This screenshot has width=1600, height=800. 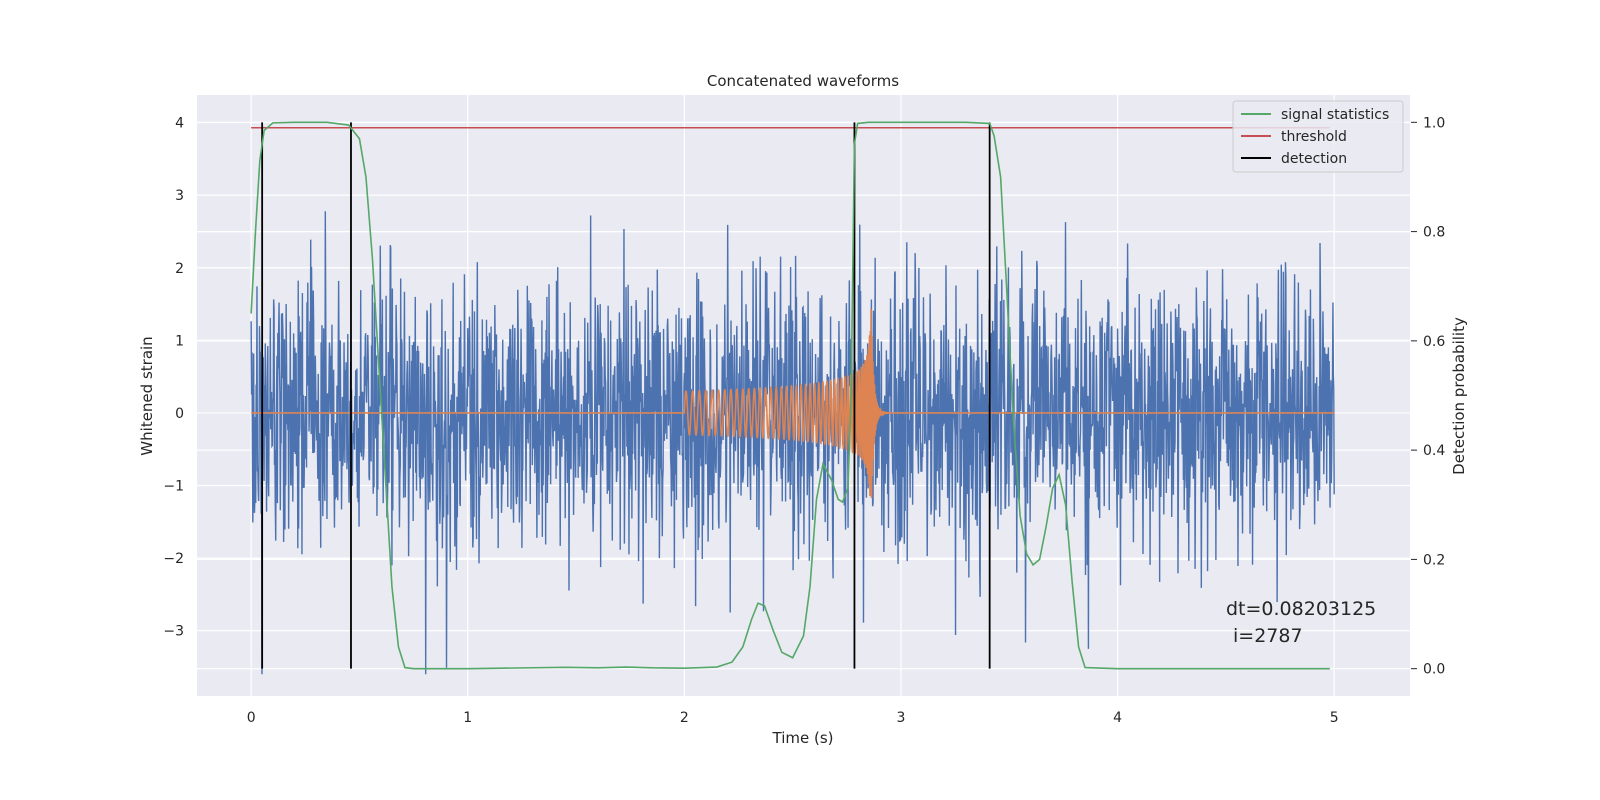 What do you see at coordinates (1301, 609) in the screenshot?
I see `annotation-dt: dt=0.08203125` at bounding box center [1301, 609].